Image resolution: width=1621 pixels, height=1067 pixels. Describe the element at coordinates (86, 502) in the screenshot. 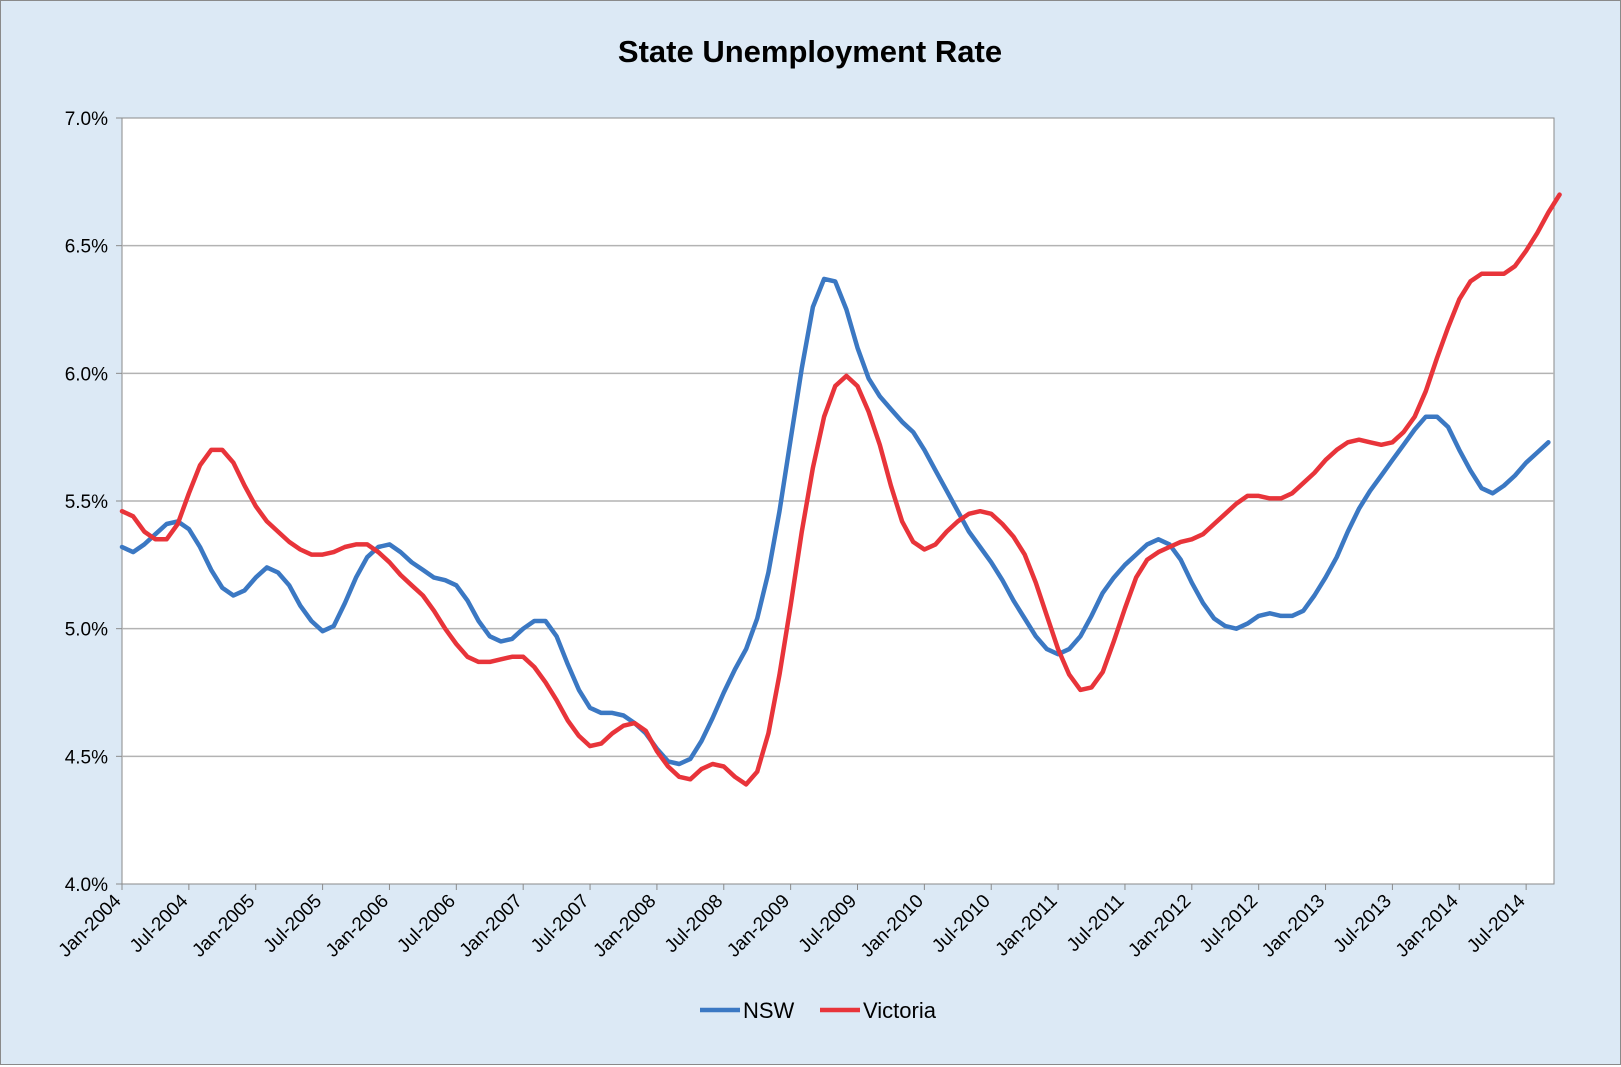

I see `y-tick-label: 5.5%` at that location.